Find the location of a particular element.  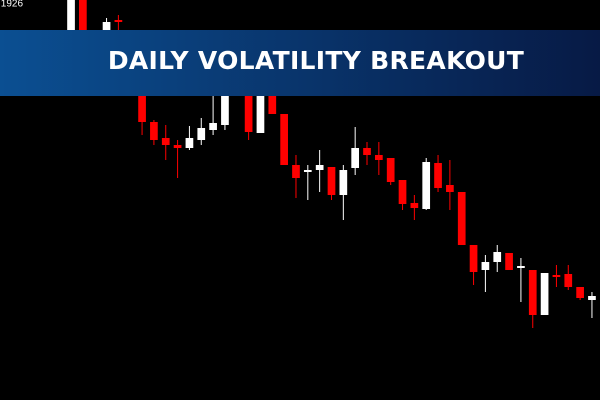

y-tick-label: .1926 is located at coordinates (11, 5).